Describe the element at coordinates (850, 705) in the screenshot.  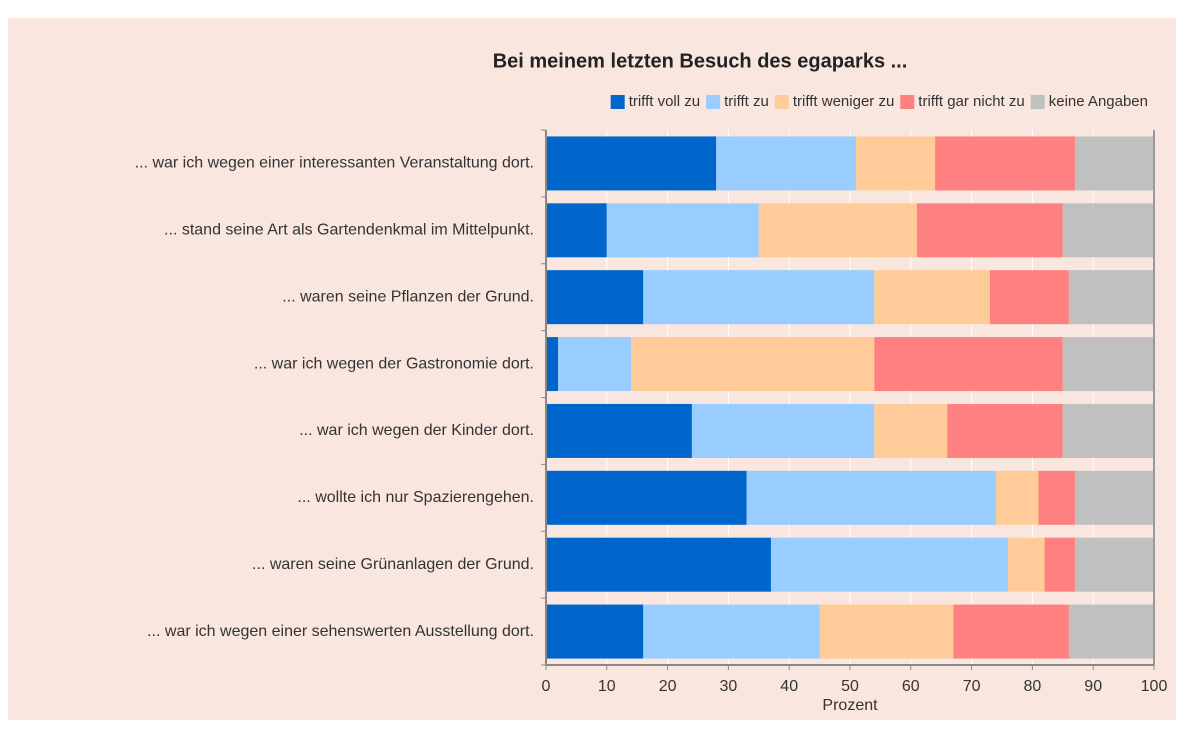
I see `x-axis-label: Prozent` at that location.